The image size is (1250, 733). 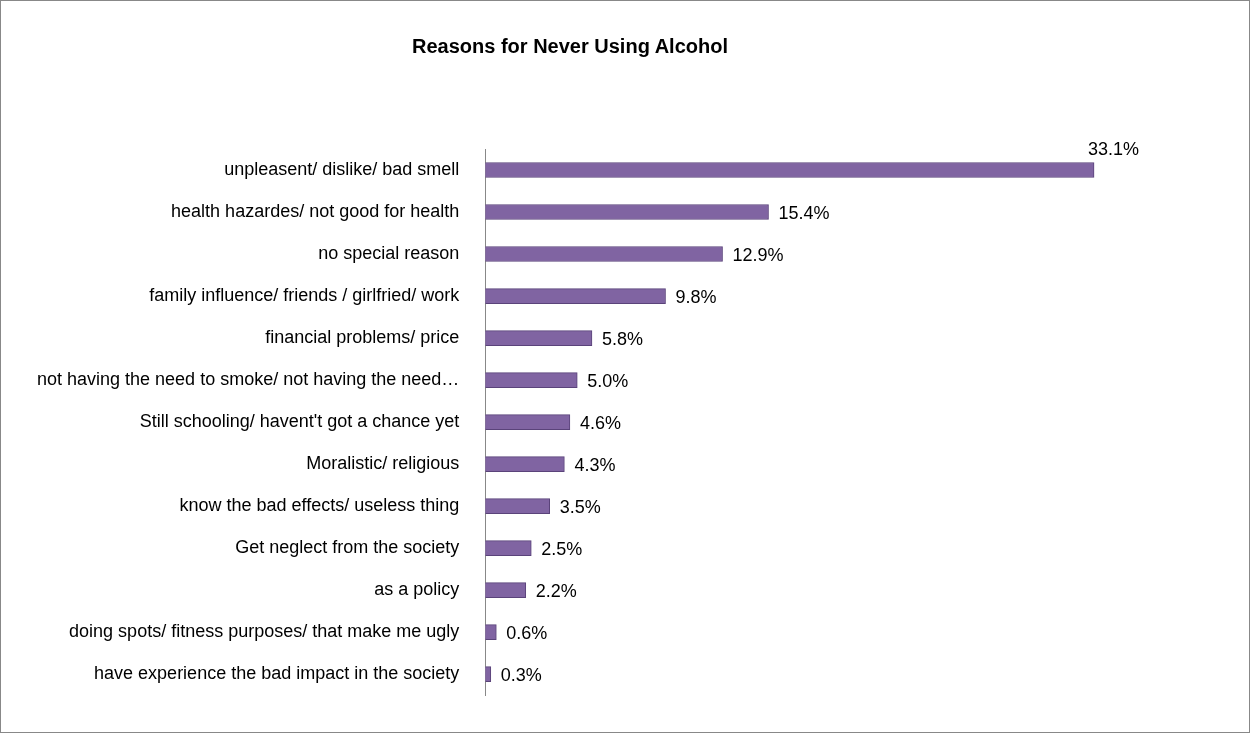 What do you see at coordinates (556, 591) in the screenshot?
I see `data-label: 2.2%` at bounding box center [556, 591].